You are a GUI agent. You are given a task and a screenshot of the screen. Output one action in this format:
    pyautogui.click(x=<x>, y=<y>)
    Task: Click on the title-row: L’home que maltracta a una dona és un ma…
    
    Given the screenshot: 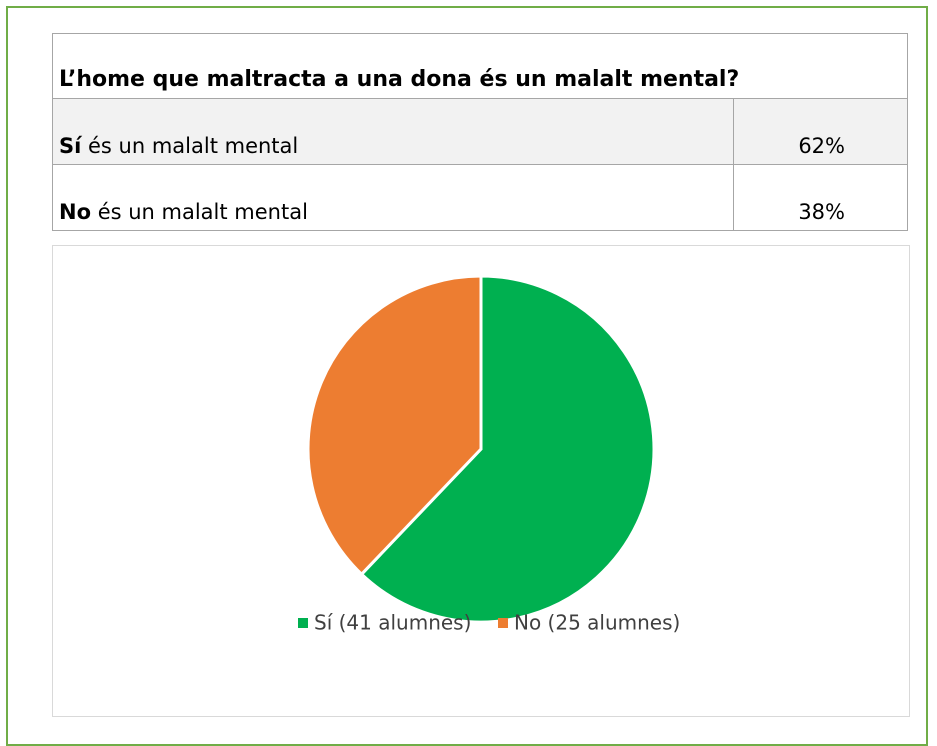 What is the action you would take?
    pyautogui.click(x=480, y=66)
    